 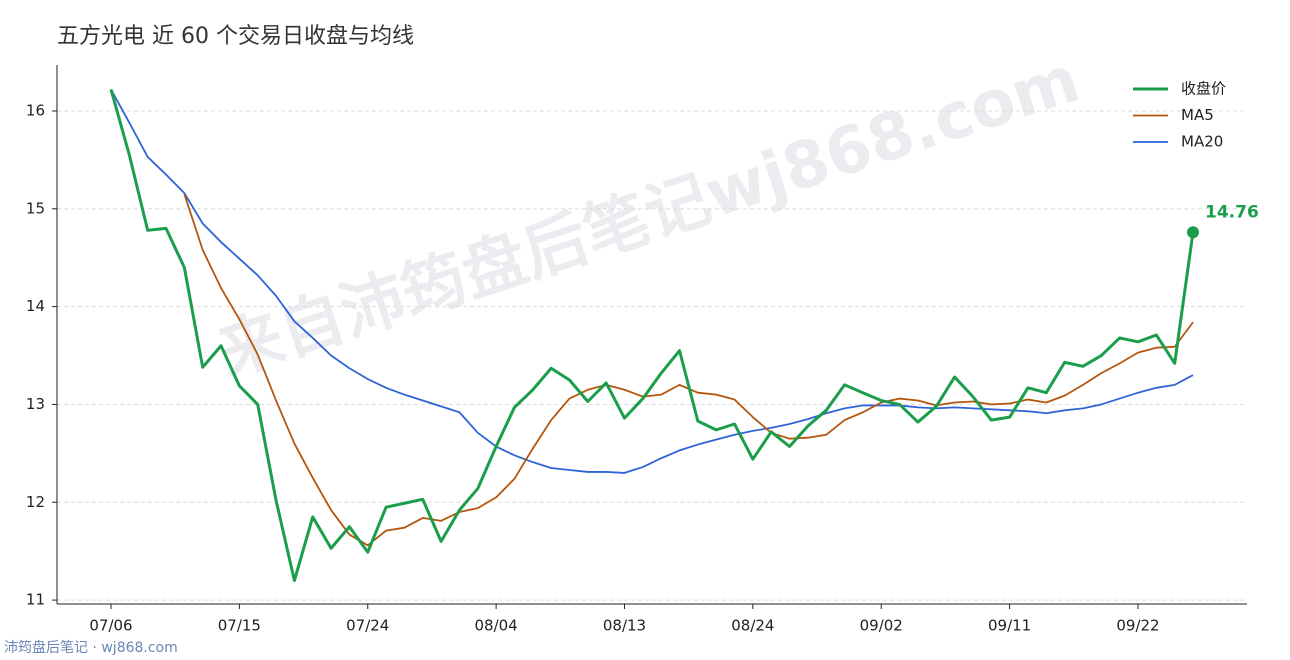 What do you see at coordinates (110, 626) in the screenshot?
I see `x-tick-label: 07/06` at bounding box center [110, 626].